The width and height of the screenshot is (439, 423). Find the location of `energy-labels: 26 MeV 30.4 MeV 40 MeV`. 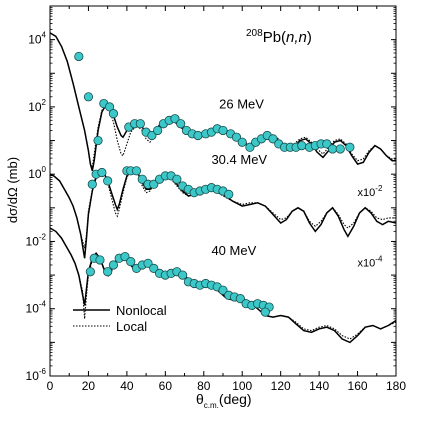

energy-labels: 26 MeV 30.4 MeV 40 MeV is located at coordinates (239, 177).